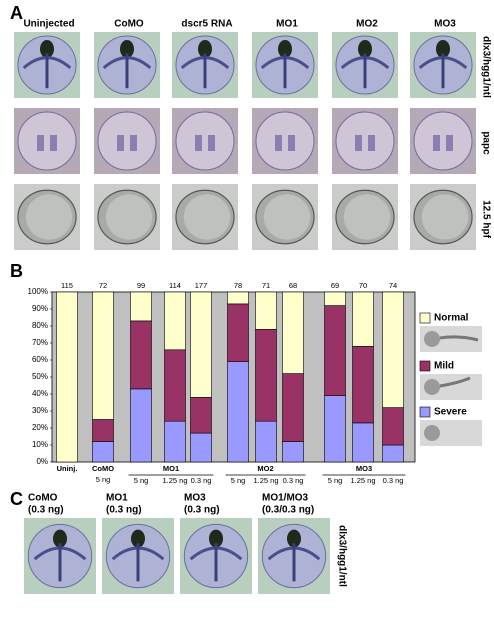 The image size is (494, 620). What do you see at coordinates (48, 24) in the screenshot?
I see `column-header: Uninjected` at bounding box center [48, 24].